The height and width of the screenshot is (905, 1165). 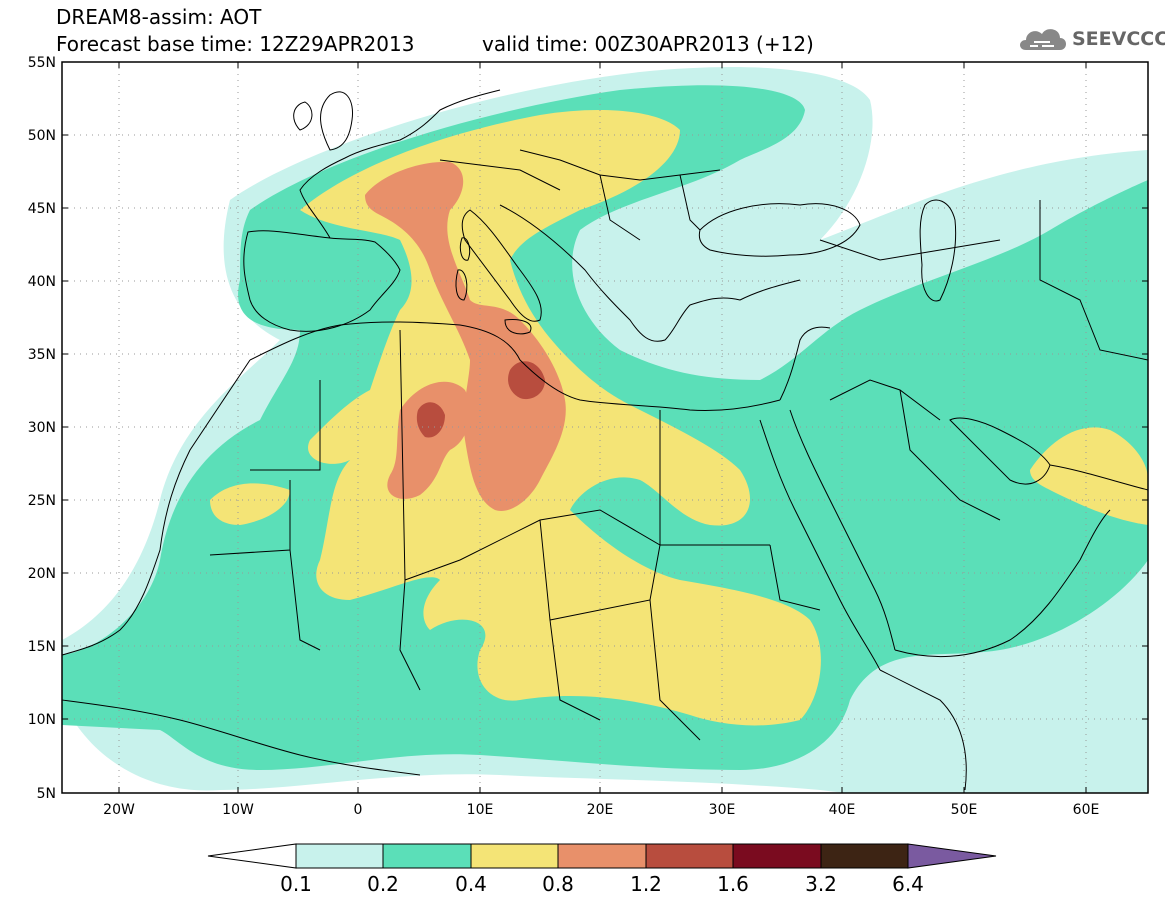 I want to click on lat-label: 20N, so click(x=42, y=574).